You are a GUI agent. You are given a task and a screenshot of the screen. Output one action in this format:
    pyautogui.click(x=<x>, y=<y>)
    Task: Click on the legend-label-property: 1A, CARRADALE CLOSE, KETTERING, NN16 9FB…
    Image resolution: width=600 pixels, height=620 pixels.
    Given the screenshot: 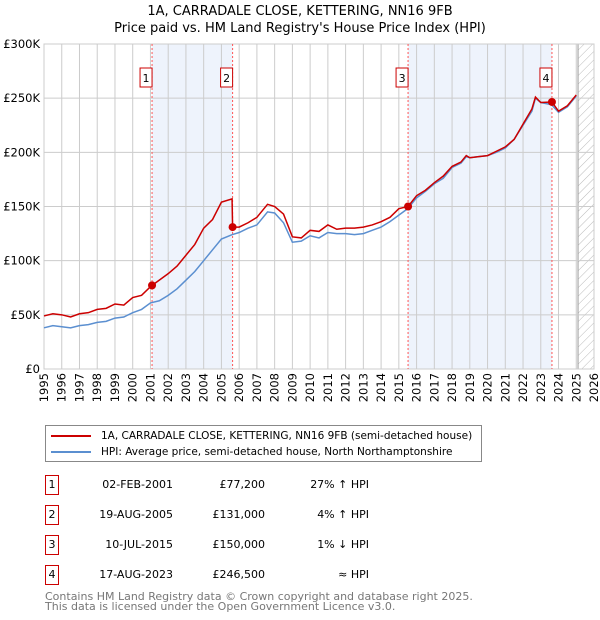 What is the action you would take?
    pyautogui.click(x=287, y=436)
    